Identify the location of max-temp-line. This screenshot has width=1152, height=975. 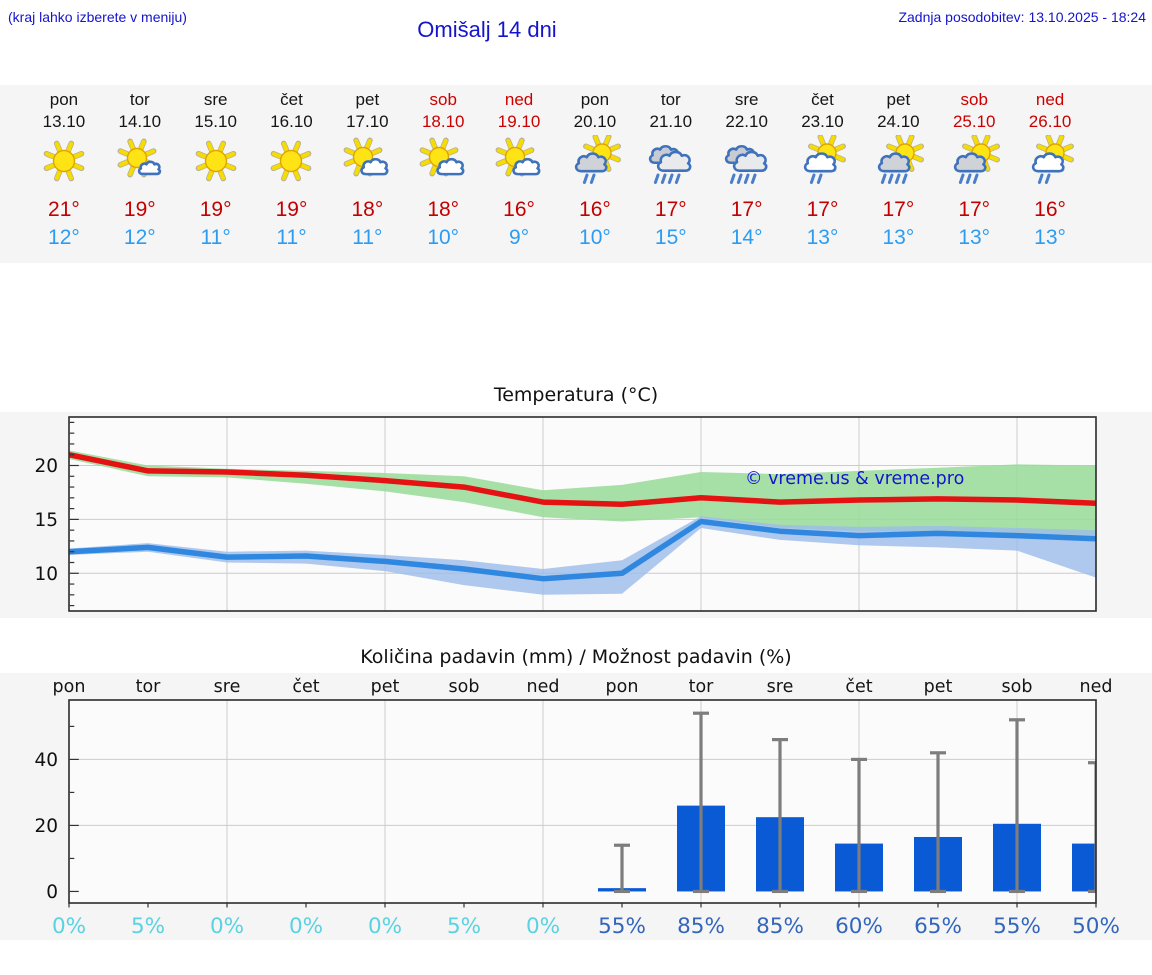
(582, 480).